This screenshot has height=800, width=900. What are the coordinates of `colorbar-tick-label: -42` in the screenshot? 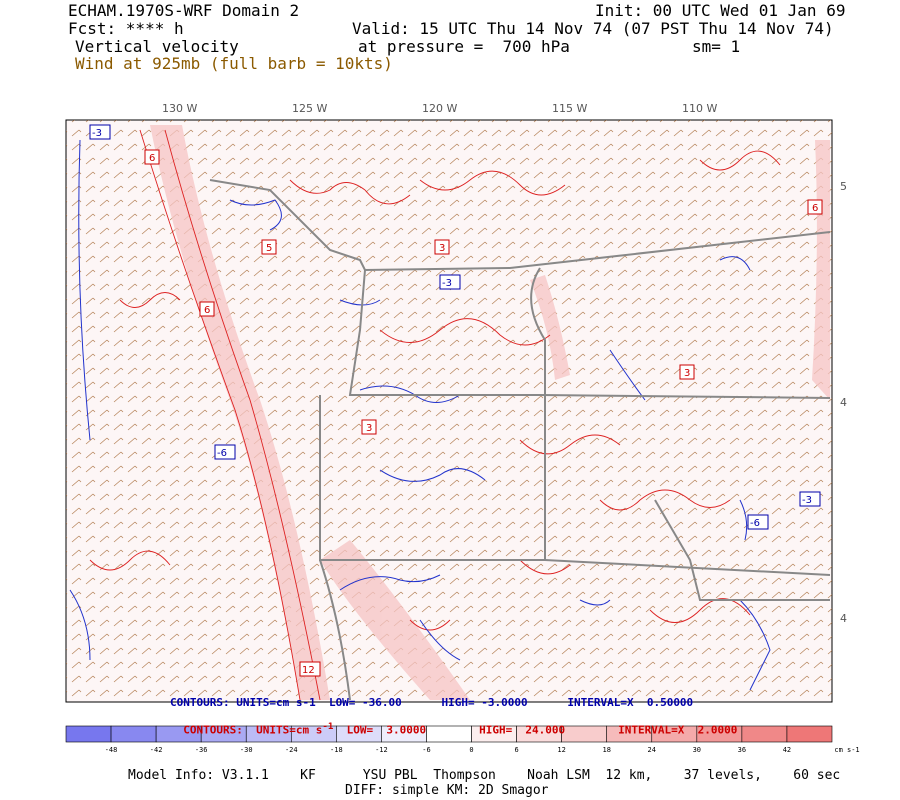 It's located at (156, 750).